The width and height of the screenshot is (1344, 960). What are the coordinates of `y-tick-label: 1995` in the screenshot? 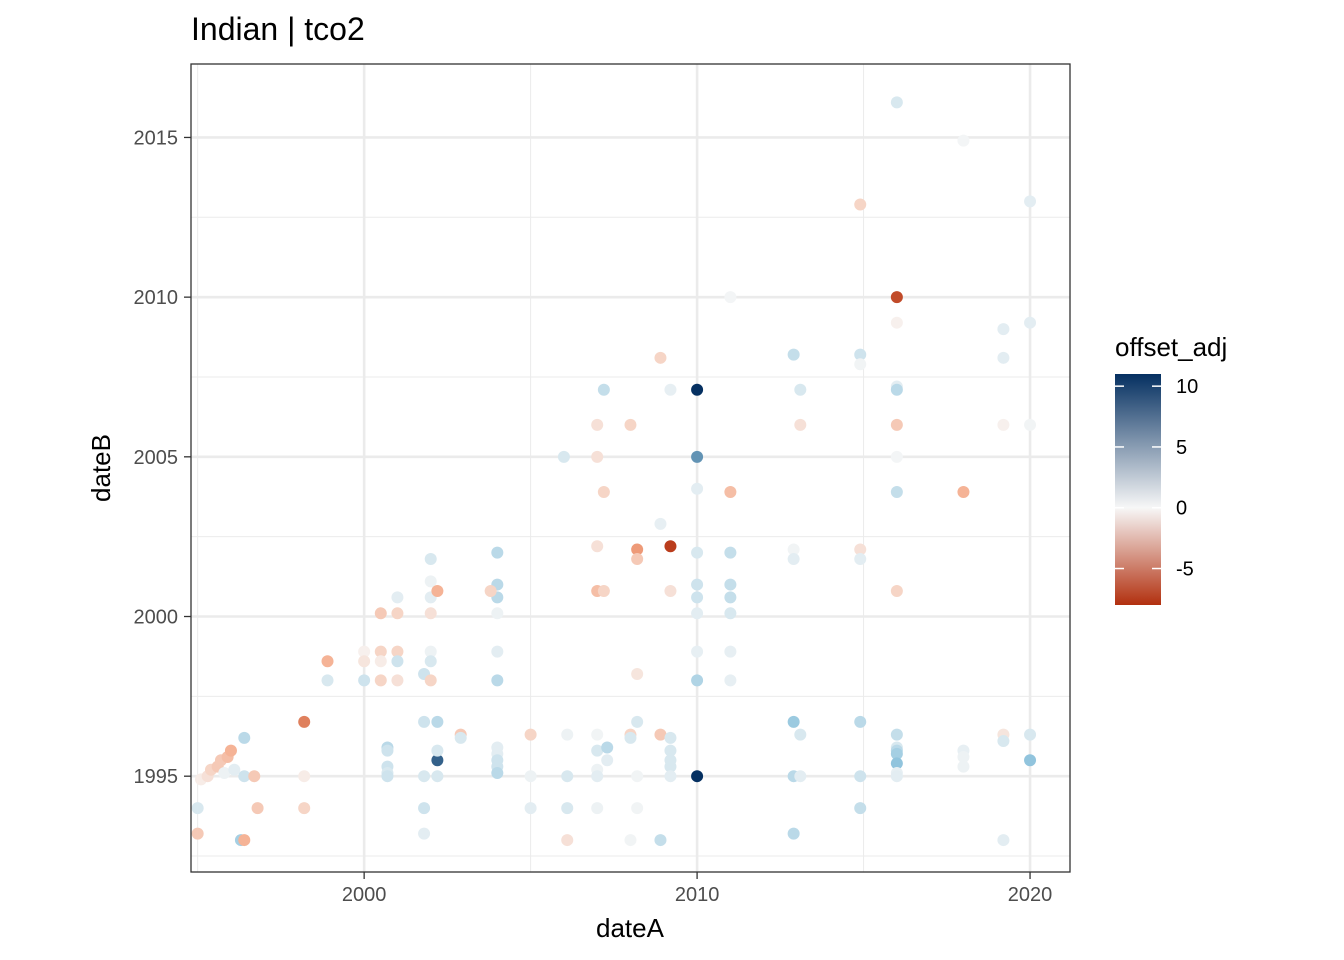 It's located at (156, 777).